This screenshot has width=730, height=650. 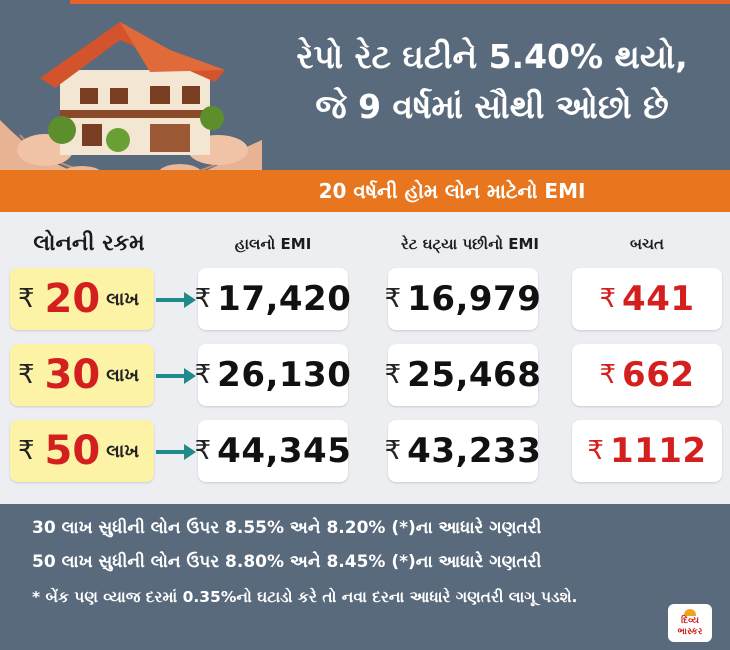 I want to click on new-emi-cell: ₹ 16,979, so click(x=463, y=299).